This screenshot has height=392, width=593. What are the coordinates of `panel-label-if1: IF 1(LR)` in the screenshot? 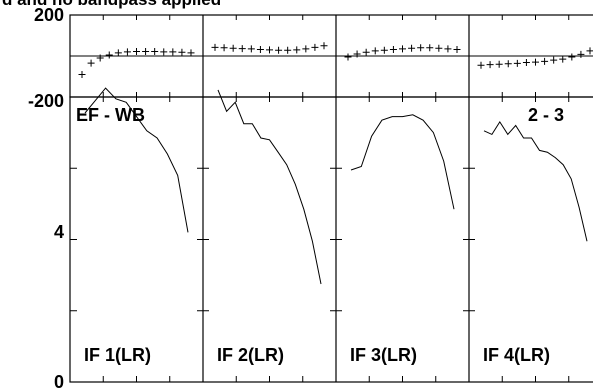 It's located at (117, 355).